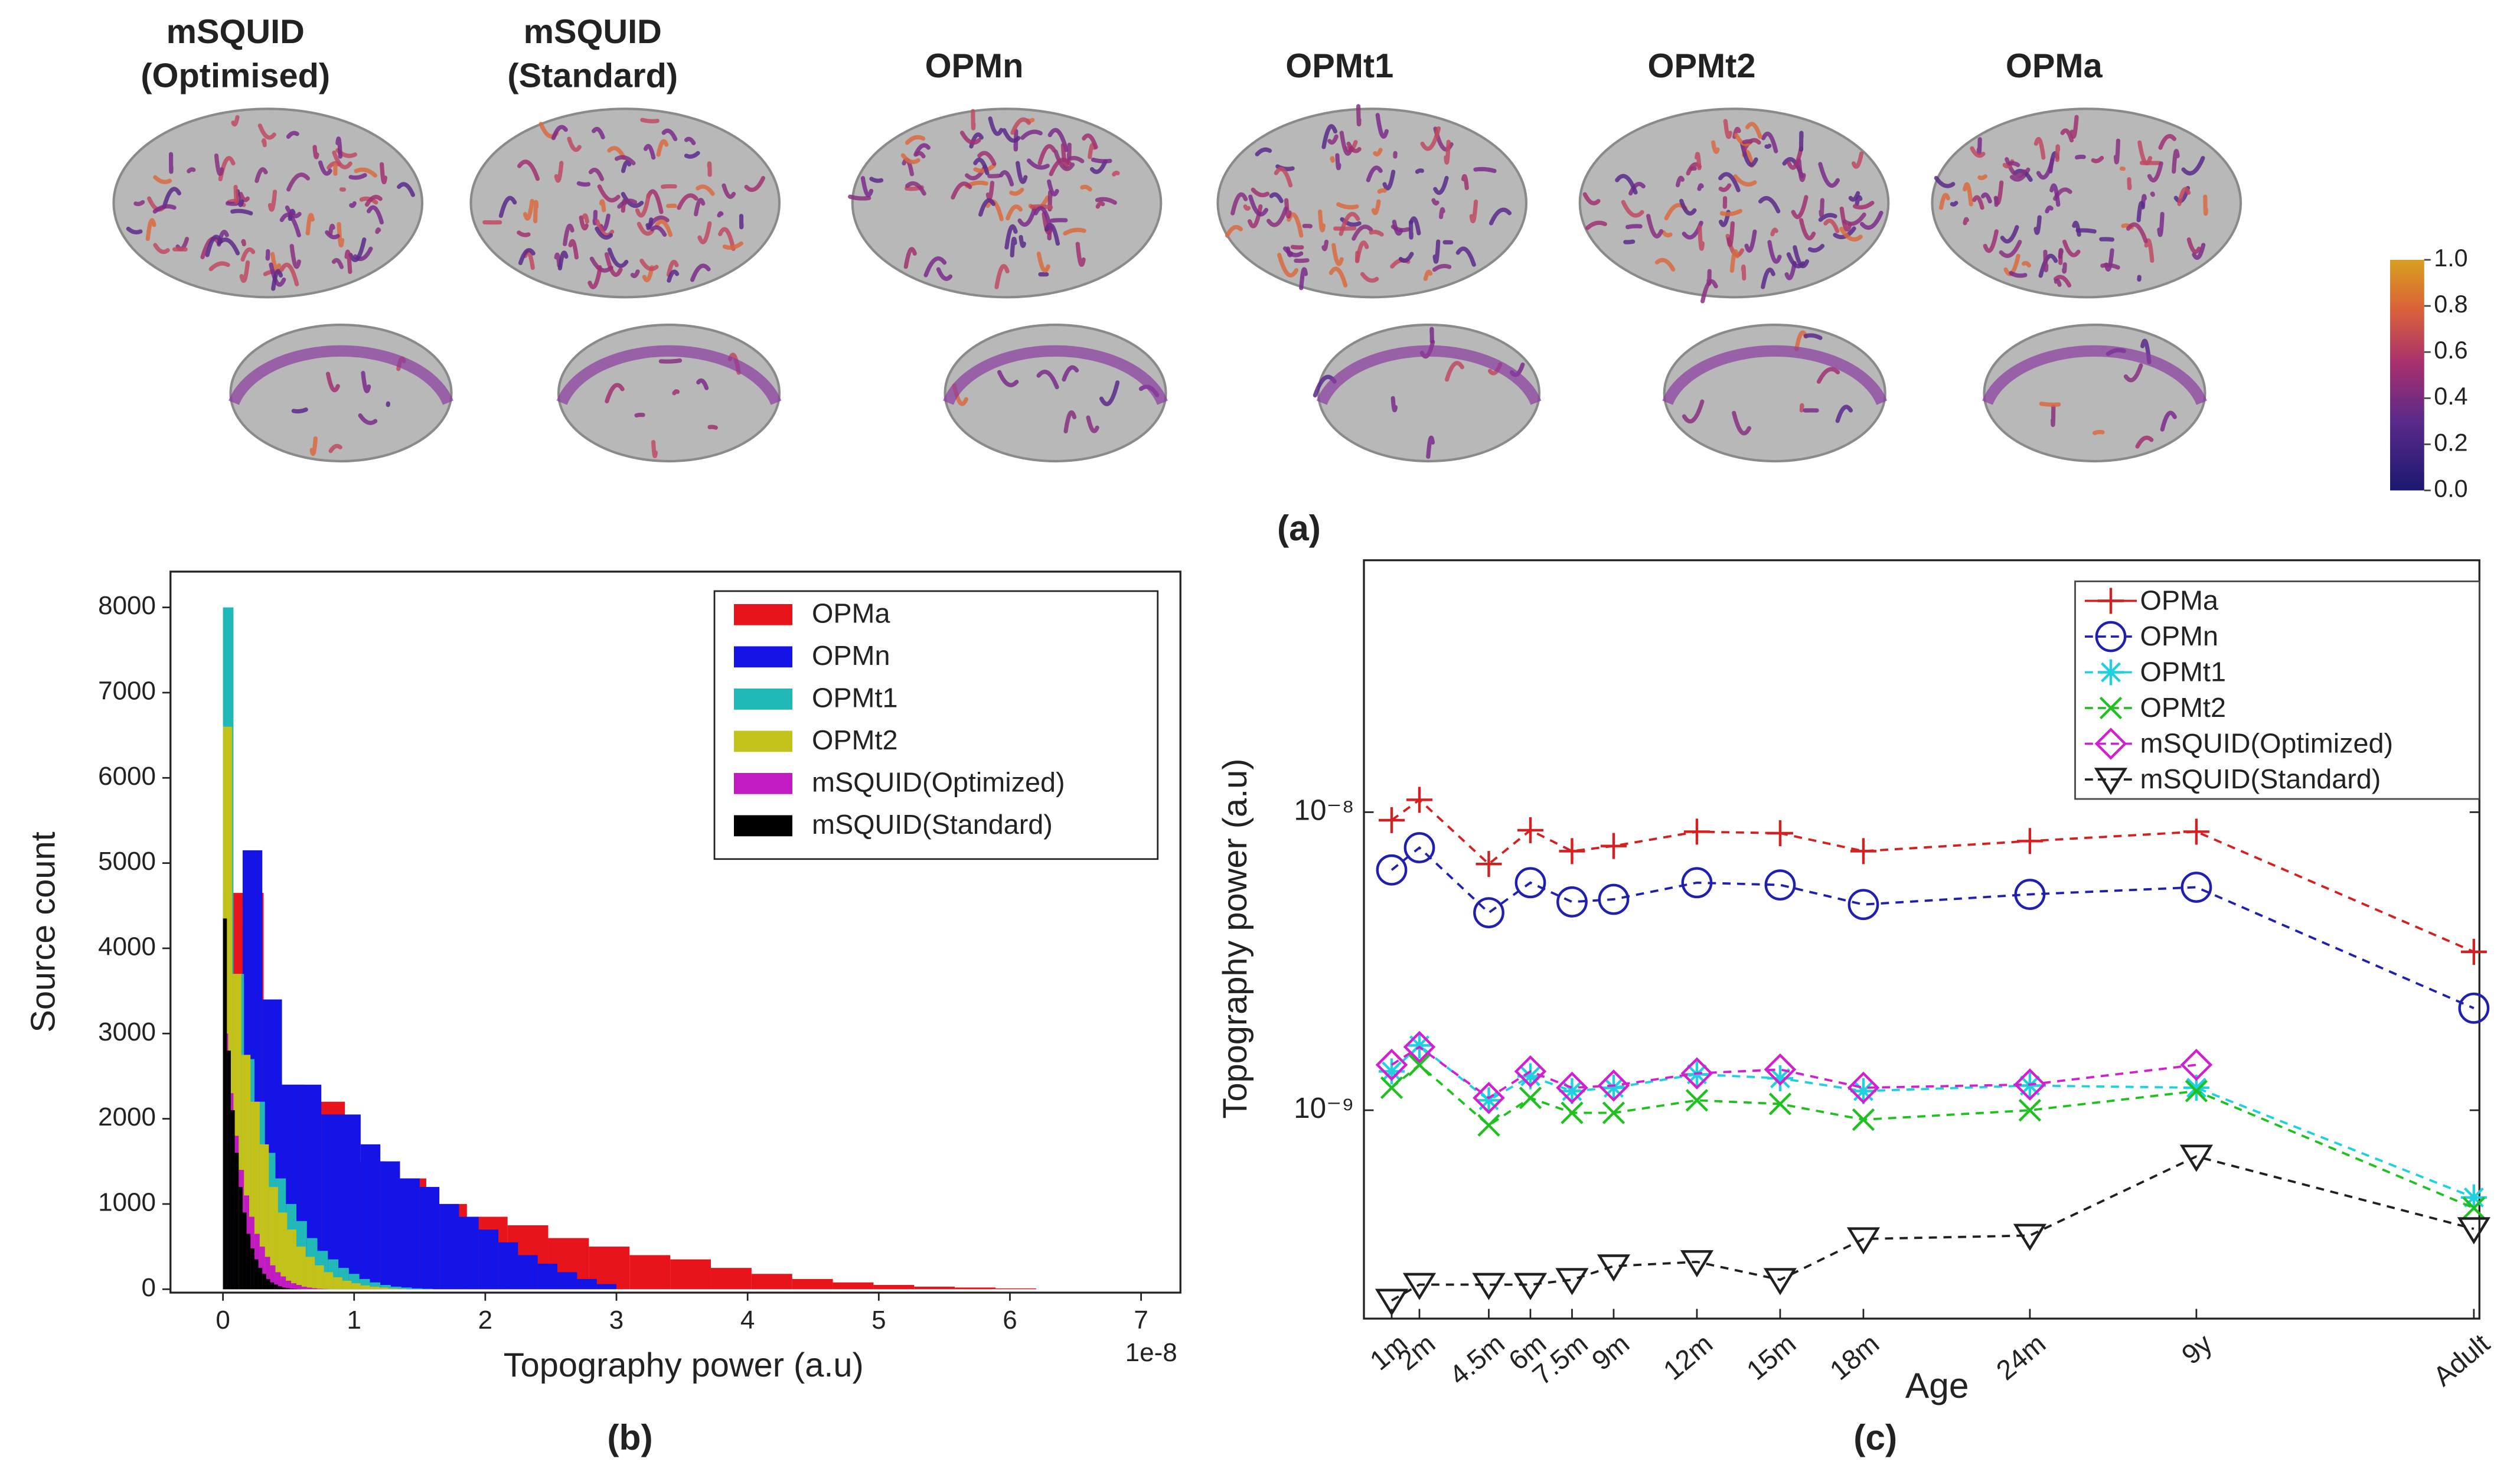 The width and height of the screenshot is (2520, 1481). I want to click on x-tick-label: 0, so click(223, 1320).